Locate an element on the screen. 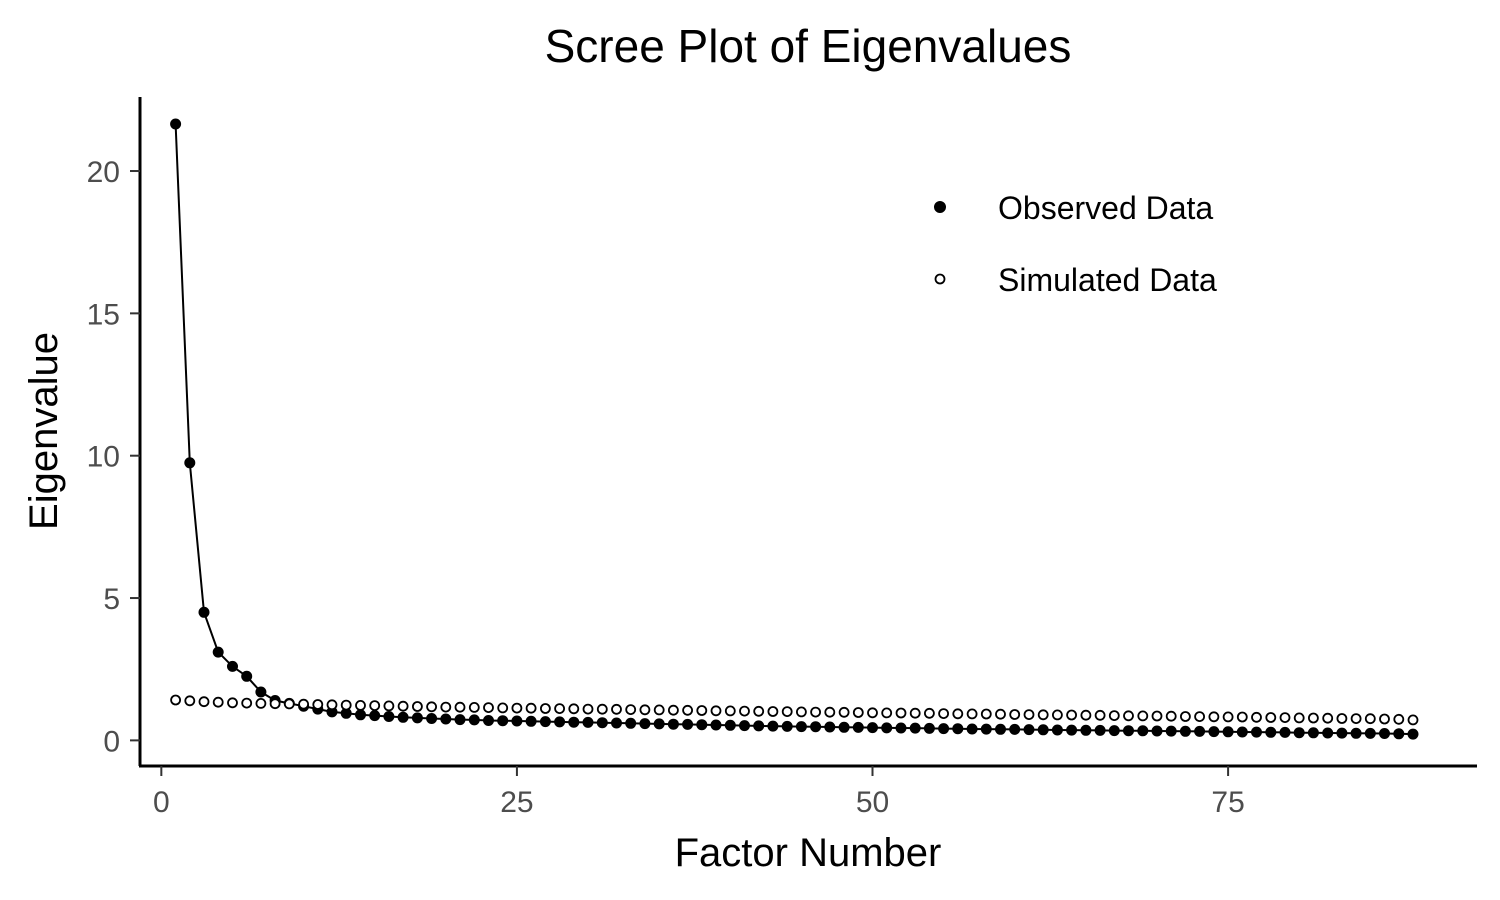 Image resolution: width=1500 pixels, height=900 pixels. series-simulated-data is located at coordinates (794, 710).